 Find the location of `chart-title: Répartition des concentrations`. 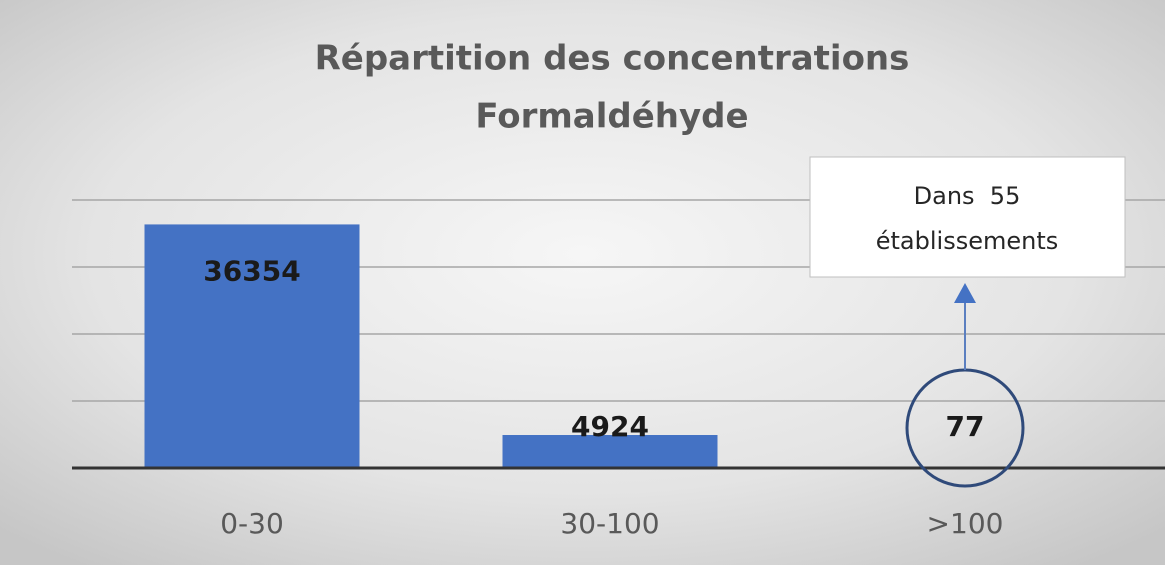

chart-title: Répartition des concentrations is located at coordinates (612, 59).